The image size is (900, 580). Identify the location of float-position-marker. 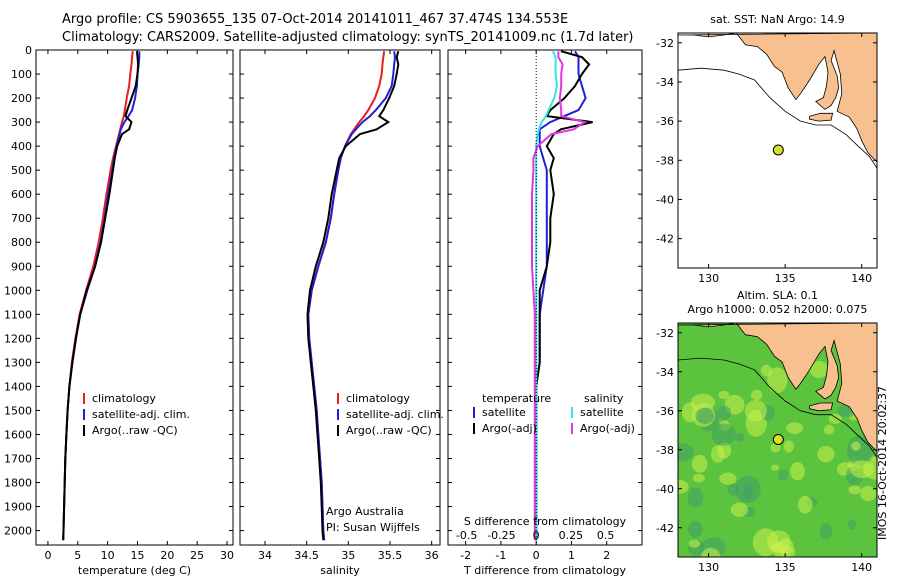
(778, 439).